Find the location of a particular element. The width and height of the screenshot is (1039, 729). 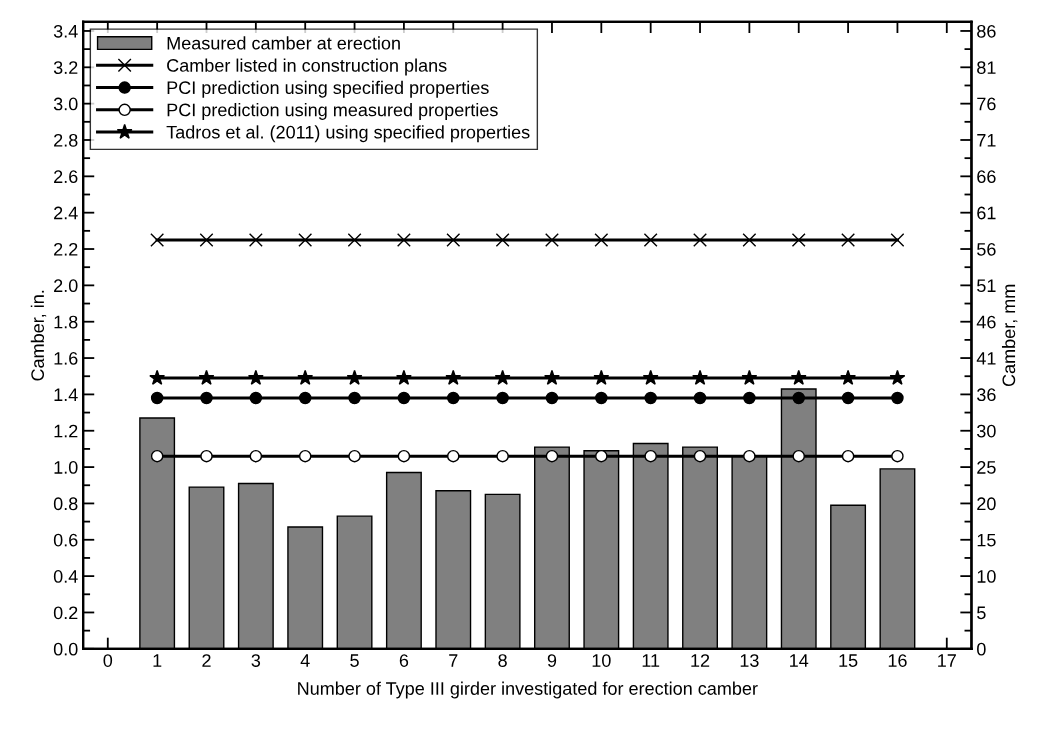

y2-tick-label: 51 is located at coordinates (986, 286).